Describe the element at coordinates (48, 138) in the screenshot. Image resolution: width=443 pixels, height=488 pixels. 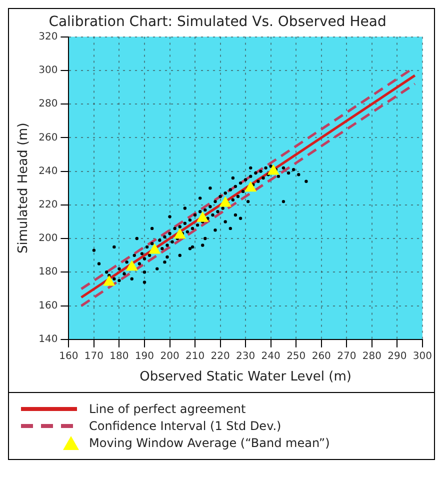
I see `y-tick-label: 260` at that location.